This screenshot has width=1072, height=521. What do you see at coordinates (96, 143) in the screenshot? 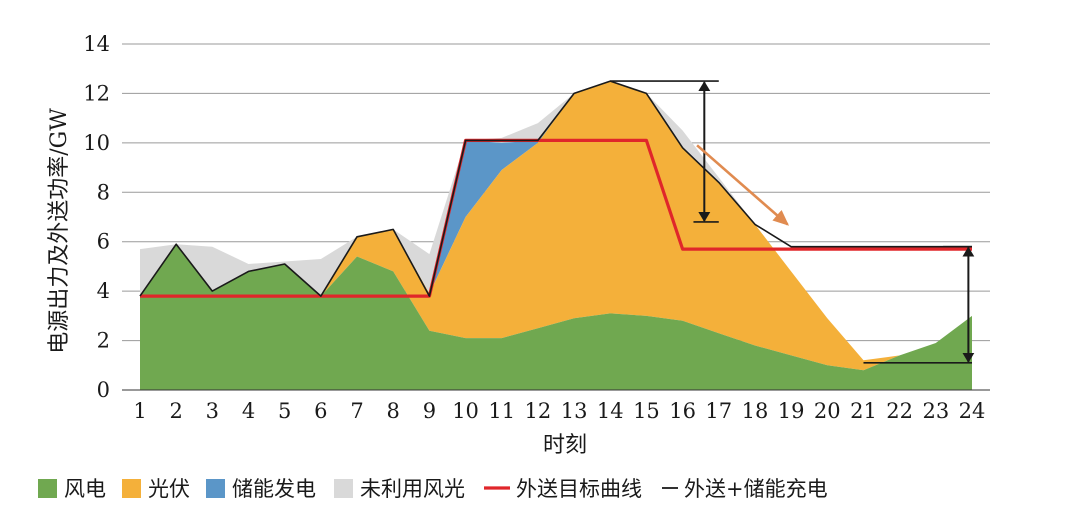
I see `y-tick-label: 10` at bounding box center [96, 143].